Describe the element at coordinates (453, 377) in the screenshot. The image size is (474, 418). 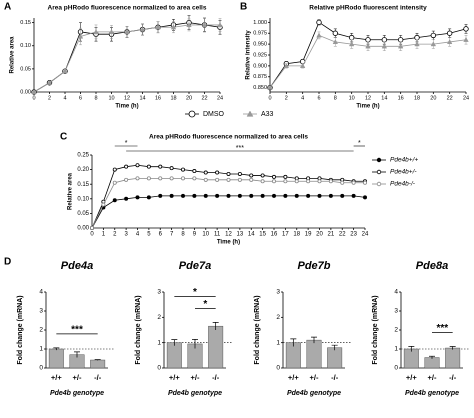
I see `x-tick-label: -/-` at that location.